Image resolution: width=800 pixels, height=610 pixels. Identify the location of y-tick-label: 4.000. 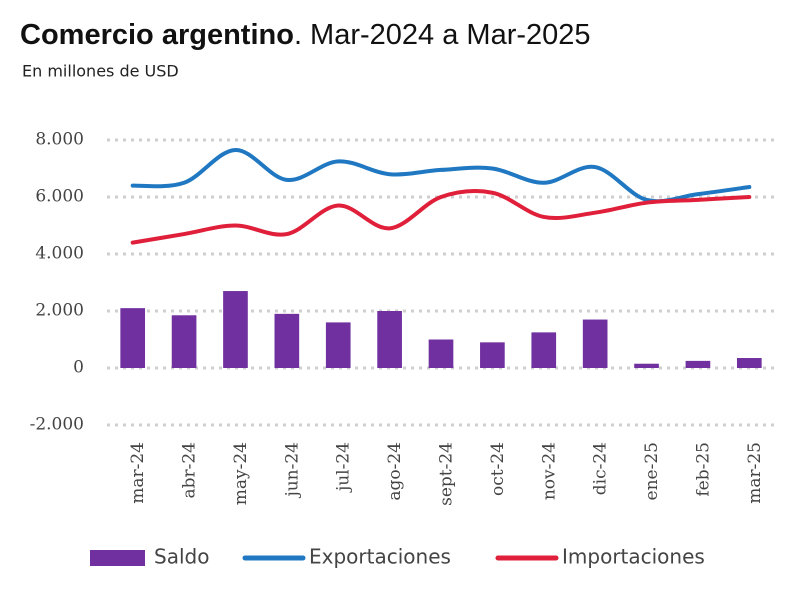
(59, 254).